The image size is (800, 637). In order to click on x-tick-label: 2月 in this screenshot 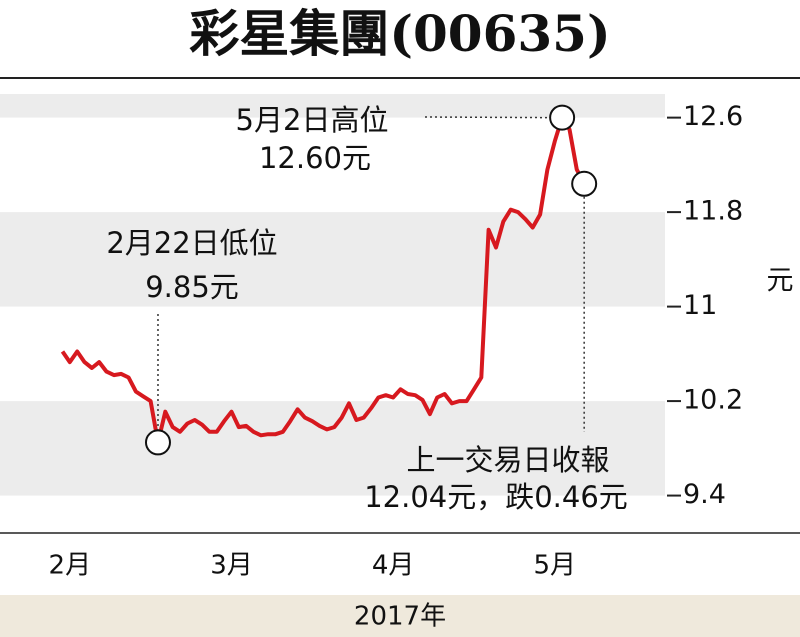, I will do `click(70, 566)`.